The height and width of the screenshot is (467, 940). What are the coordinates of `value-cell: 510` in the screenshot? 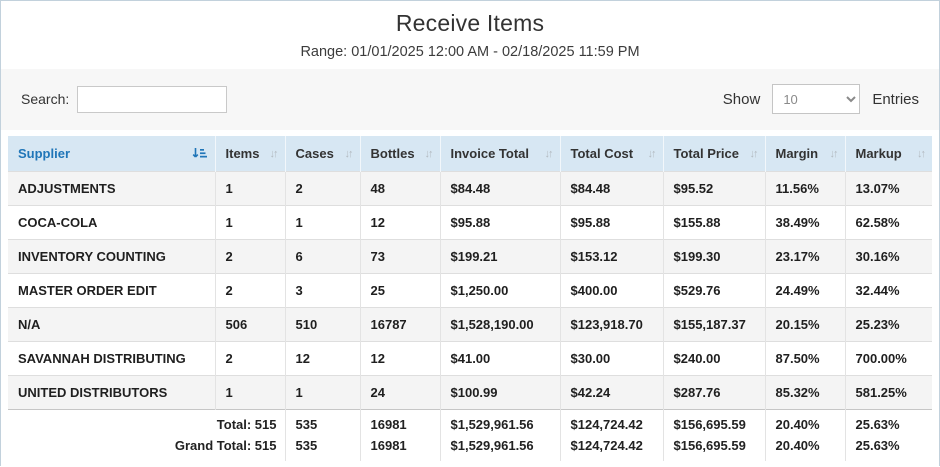 It's located at (322, 324).